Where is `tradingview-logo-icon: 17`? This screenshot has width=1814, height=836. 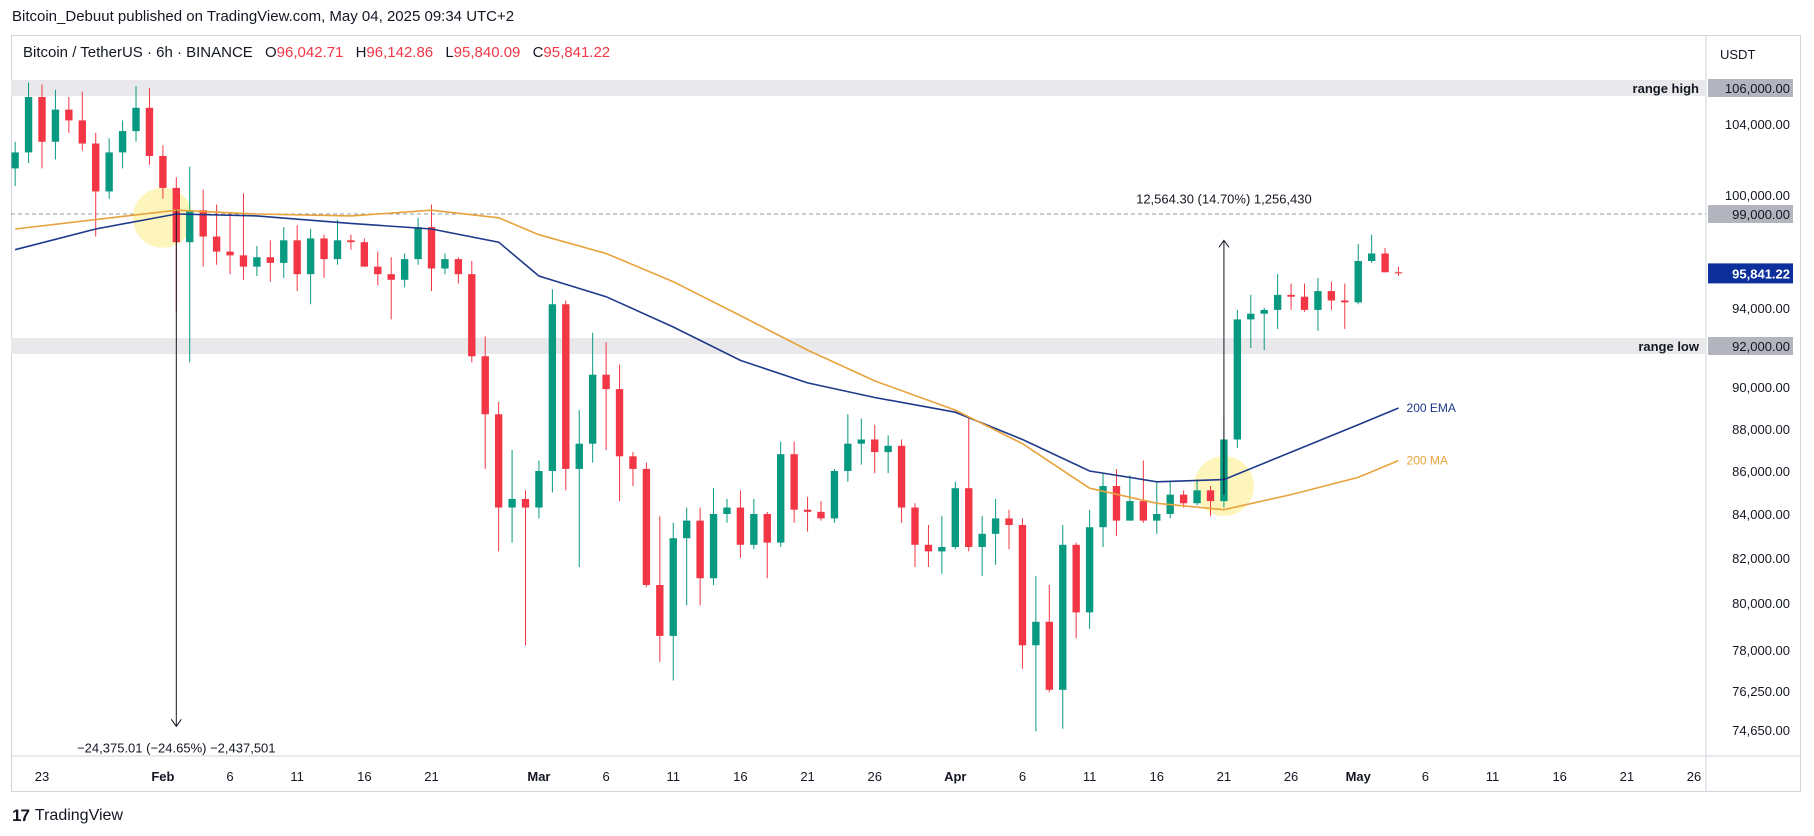
tradingview-logo-icon: 17 is located at coordinates (21, 815).